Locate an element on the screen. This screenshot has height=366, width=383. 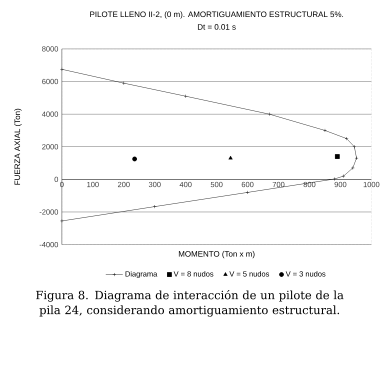
text: Figura 8. Diagrama de interacción de un pilote de la pila 24, considerando amortiguamiento estructural. is located at coordinates (190, 303).